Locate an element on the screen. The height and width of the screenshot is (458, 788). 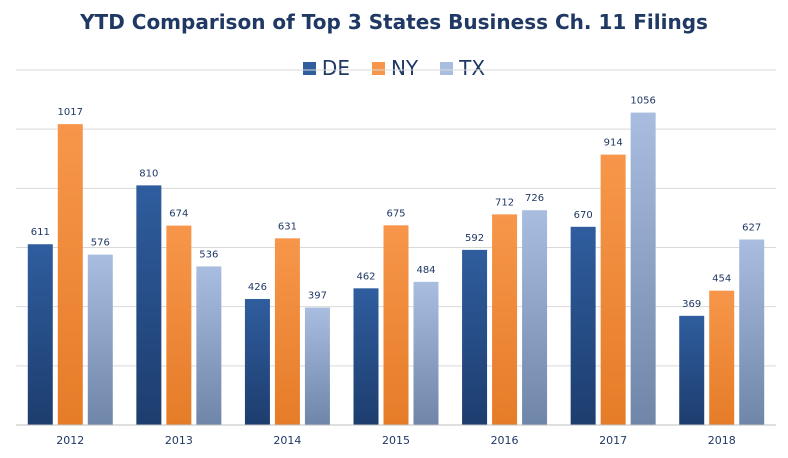
legend-swatch-tx is located at coordinates (447, 68).